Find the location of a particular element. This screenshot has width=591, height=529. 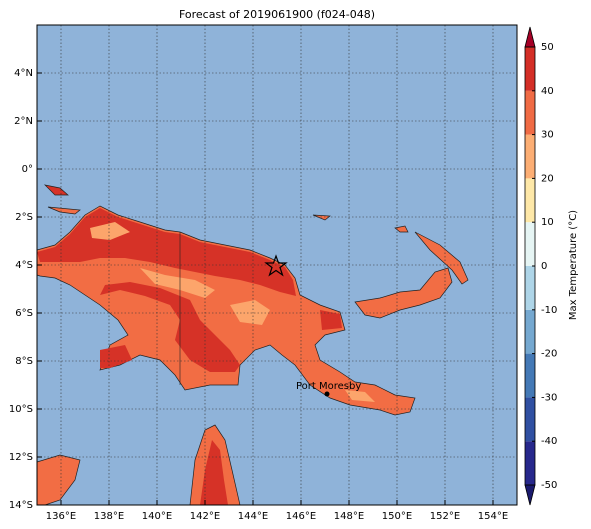

y-tick-label: 12°S is located at coordinates (21, 457).